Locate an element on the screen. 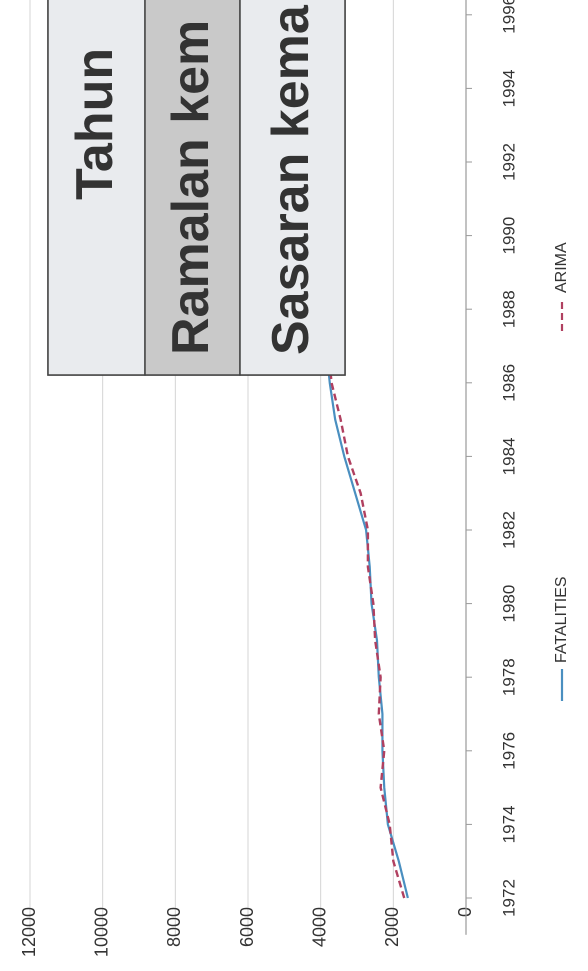  x-tick-label: 1990 is located at coordinates (508, 236).